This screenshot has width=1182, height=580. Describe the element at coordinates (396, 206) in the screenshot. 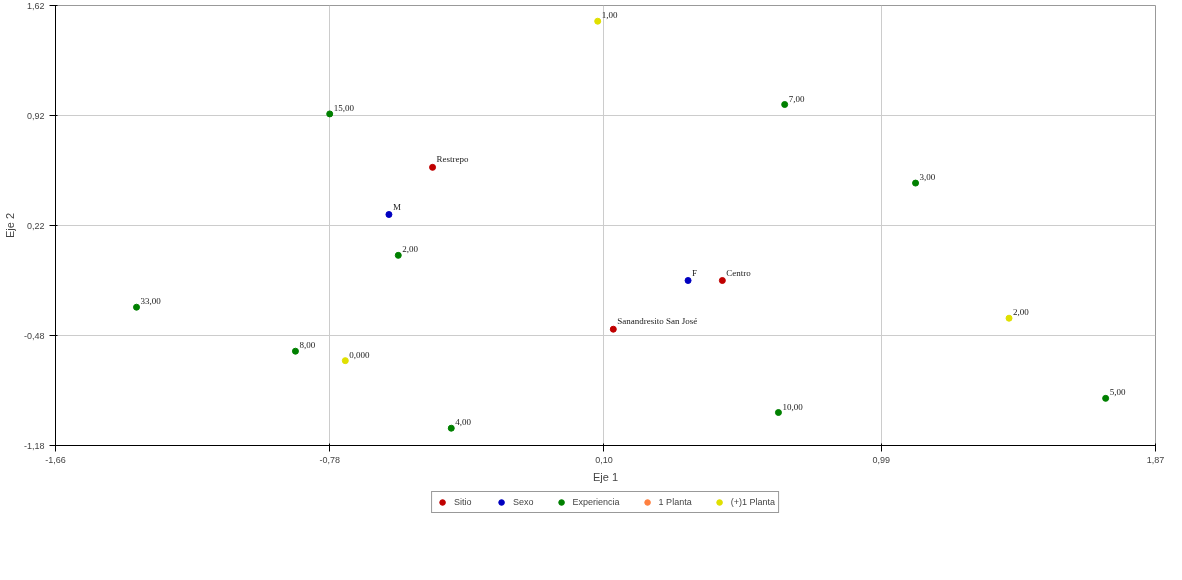

I see `annotation: M` at that location.